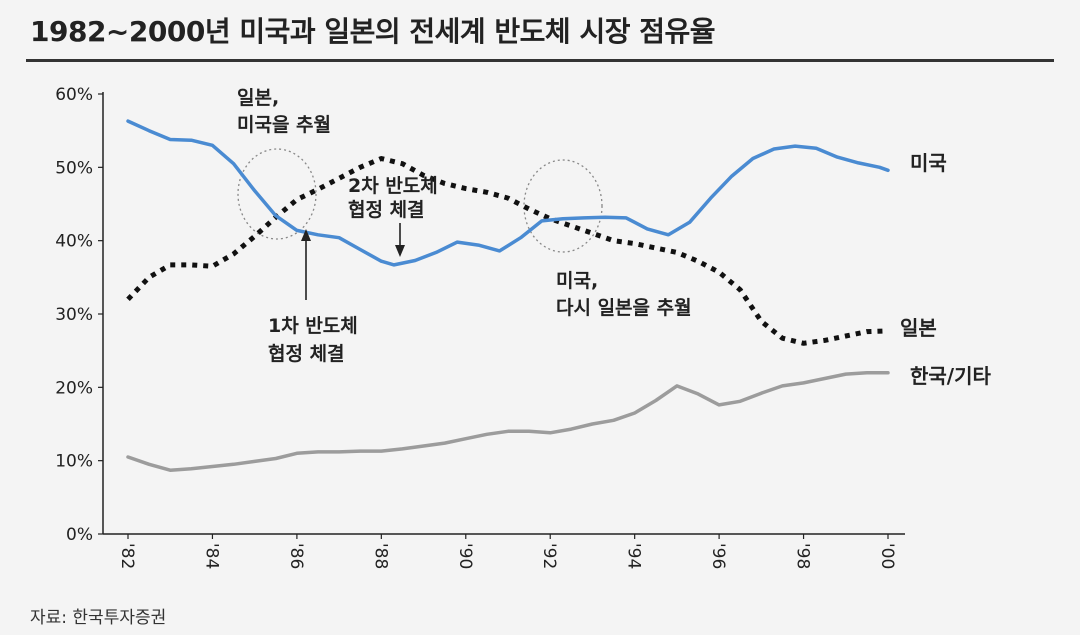 The width and height of the screenshot is (1080, 635). Describe the element at coordinates (98, 618) in the screenshot. I see `source-note: 자료: 한국투자증권` at that location.